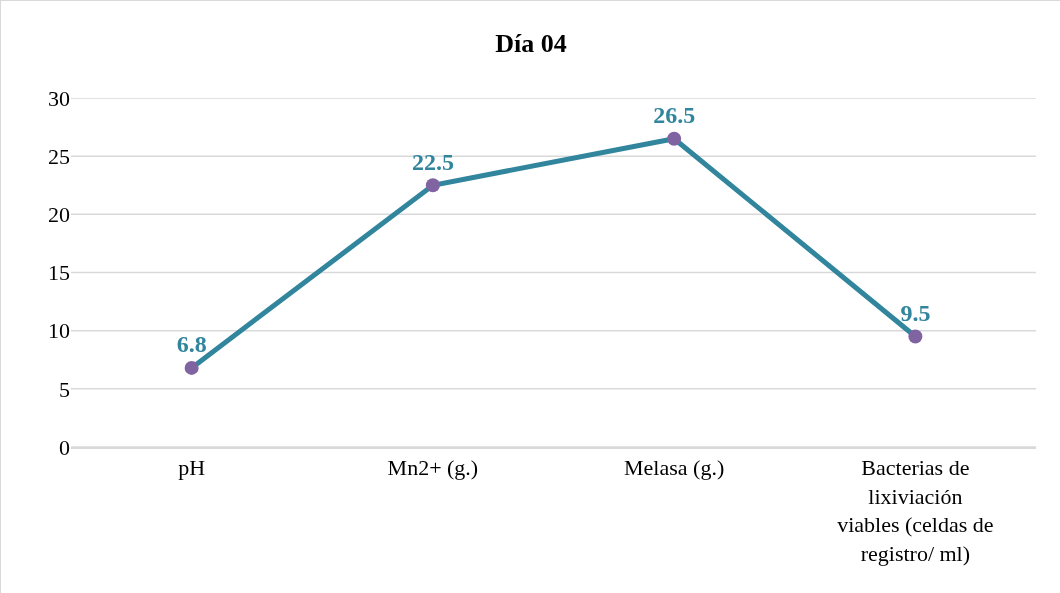  Describe the element at coordinates (531, 43) in the screenshot. I see `chart-title: Día 04` at that location.